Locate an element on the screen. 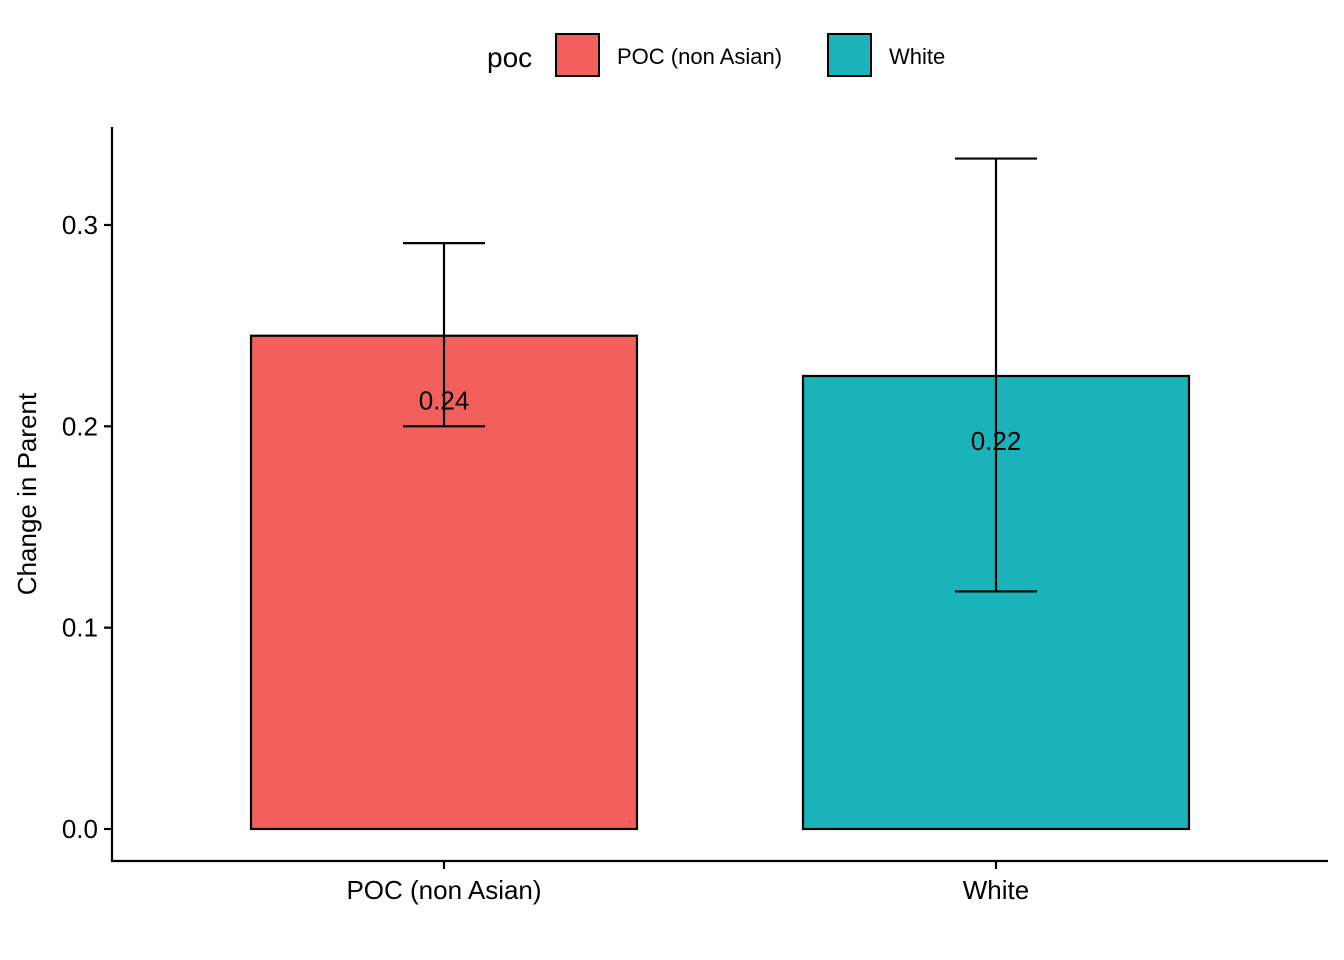 The image size is (1344, 960). y-tick-label: 0.0 is located at coordinates (80, 829).